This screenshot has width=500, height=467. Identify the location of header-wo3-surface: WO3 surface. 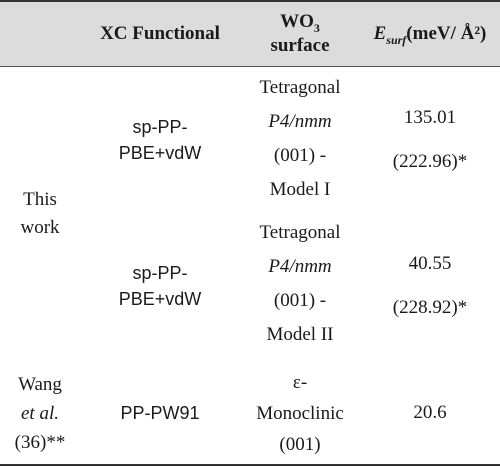
(300, 33).